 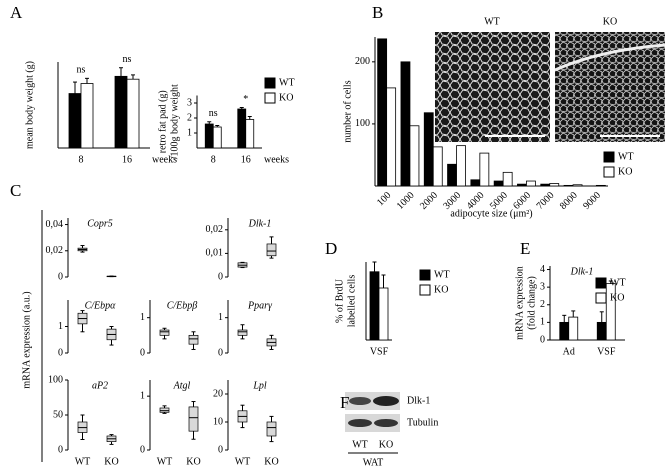 I want to click on band-label: Tubulin, so click(x=422, y=422).